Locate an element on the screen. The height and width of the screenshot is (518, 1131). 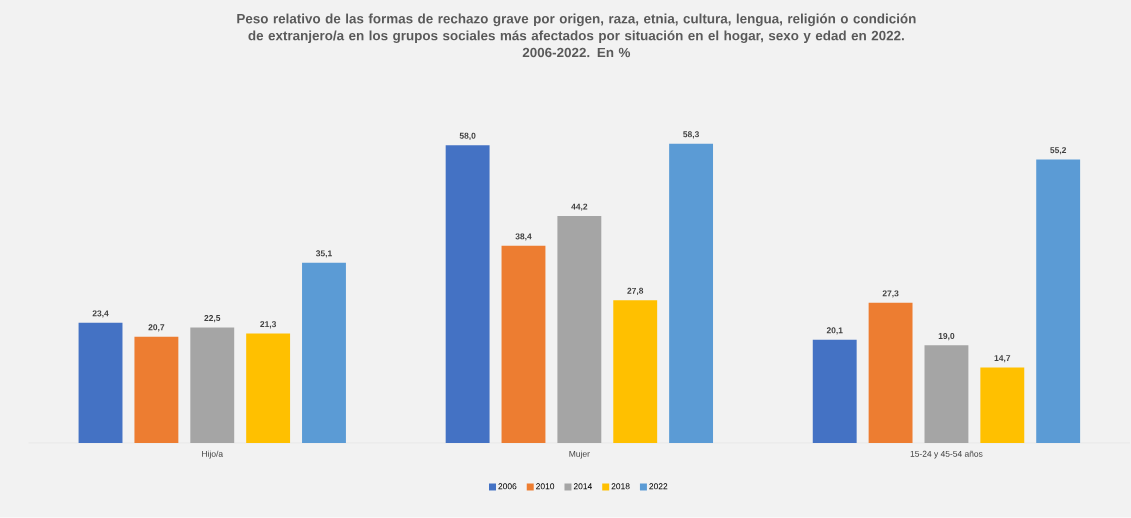
data-label: 58,0 is located at coordinates (467, 136).